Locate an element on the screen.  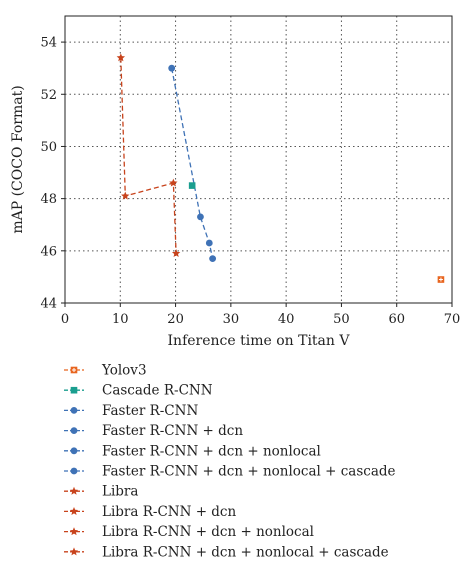
x-tick-label: 10 is located at coordinates (120, 319).